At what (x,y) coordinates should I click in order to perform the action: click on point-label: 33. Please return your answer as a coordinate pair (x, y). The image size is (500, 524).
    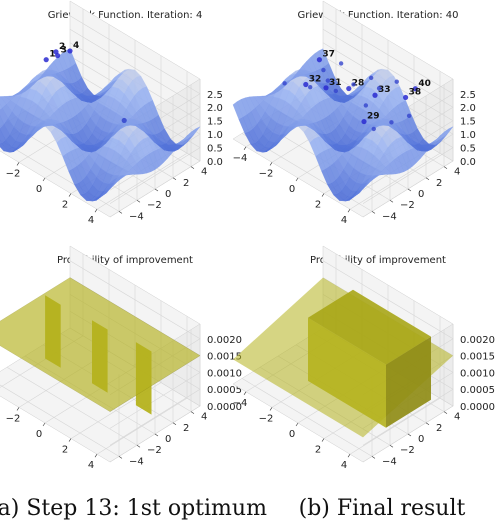
    Looking at the image, I should click on (384, 90).